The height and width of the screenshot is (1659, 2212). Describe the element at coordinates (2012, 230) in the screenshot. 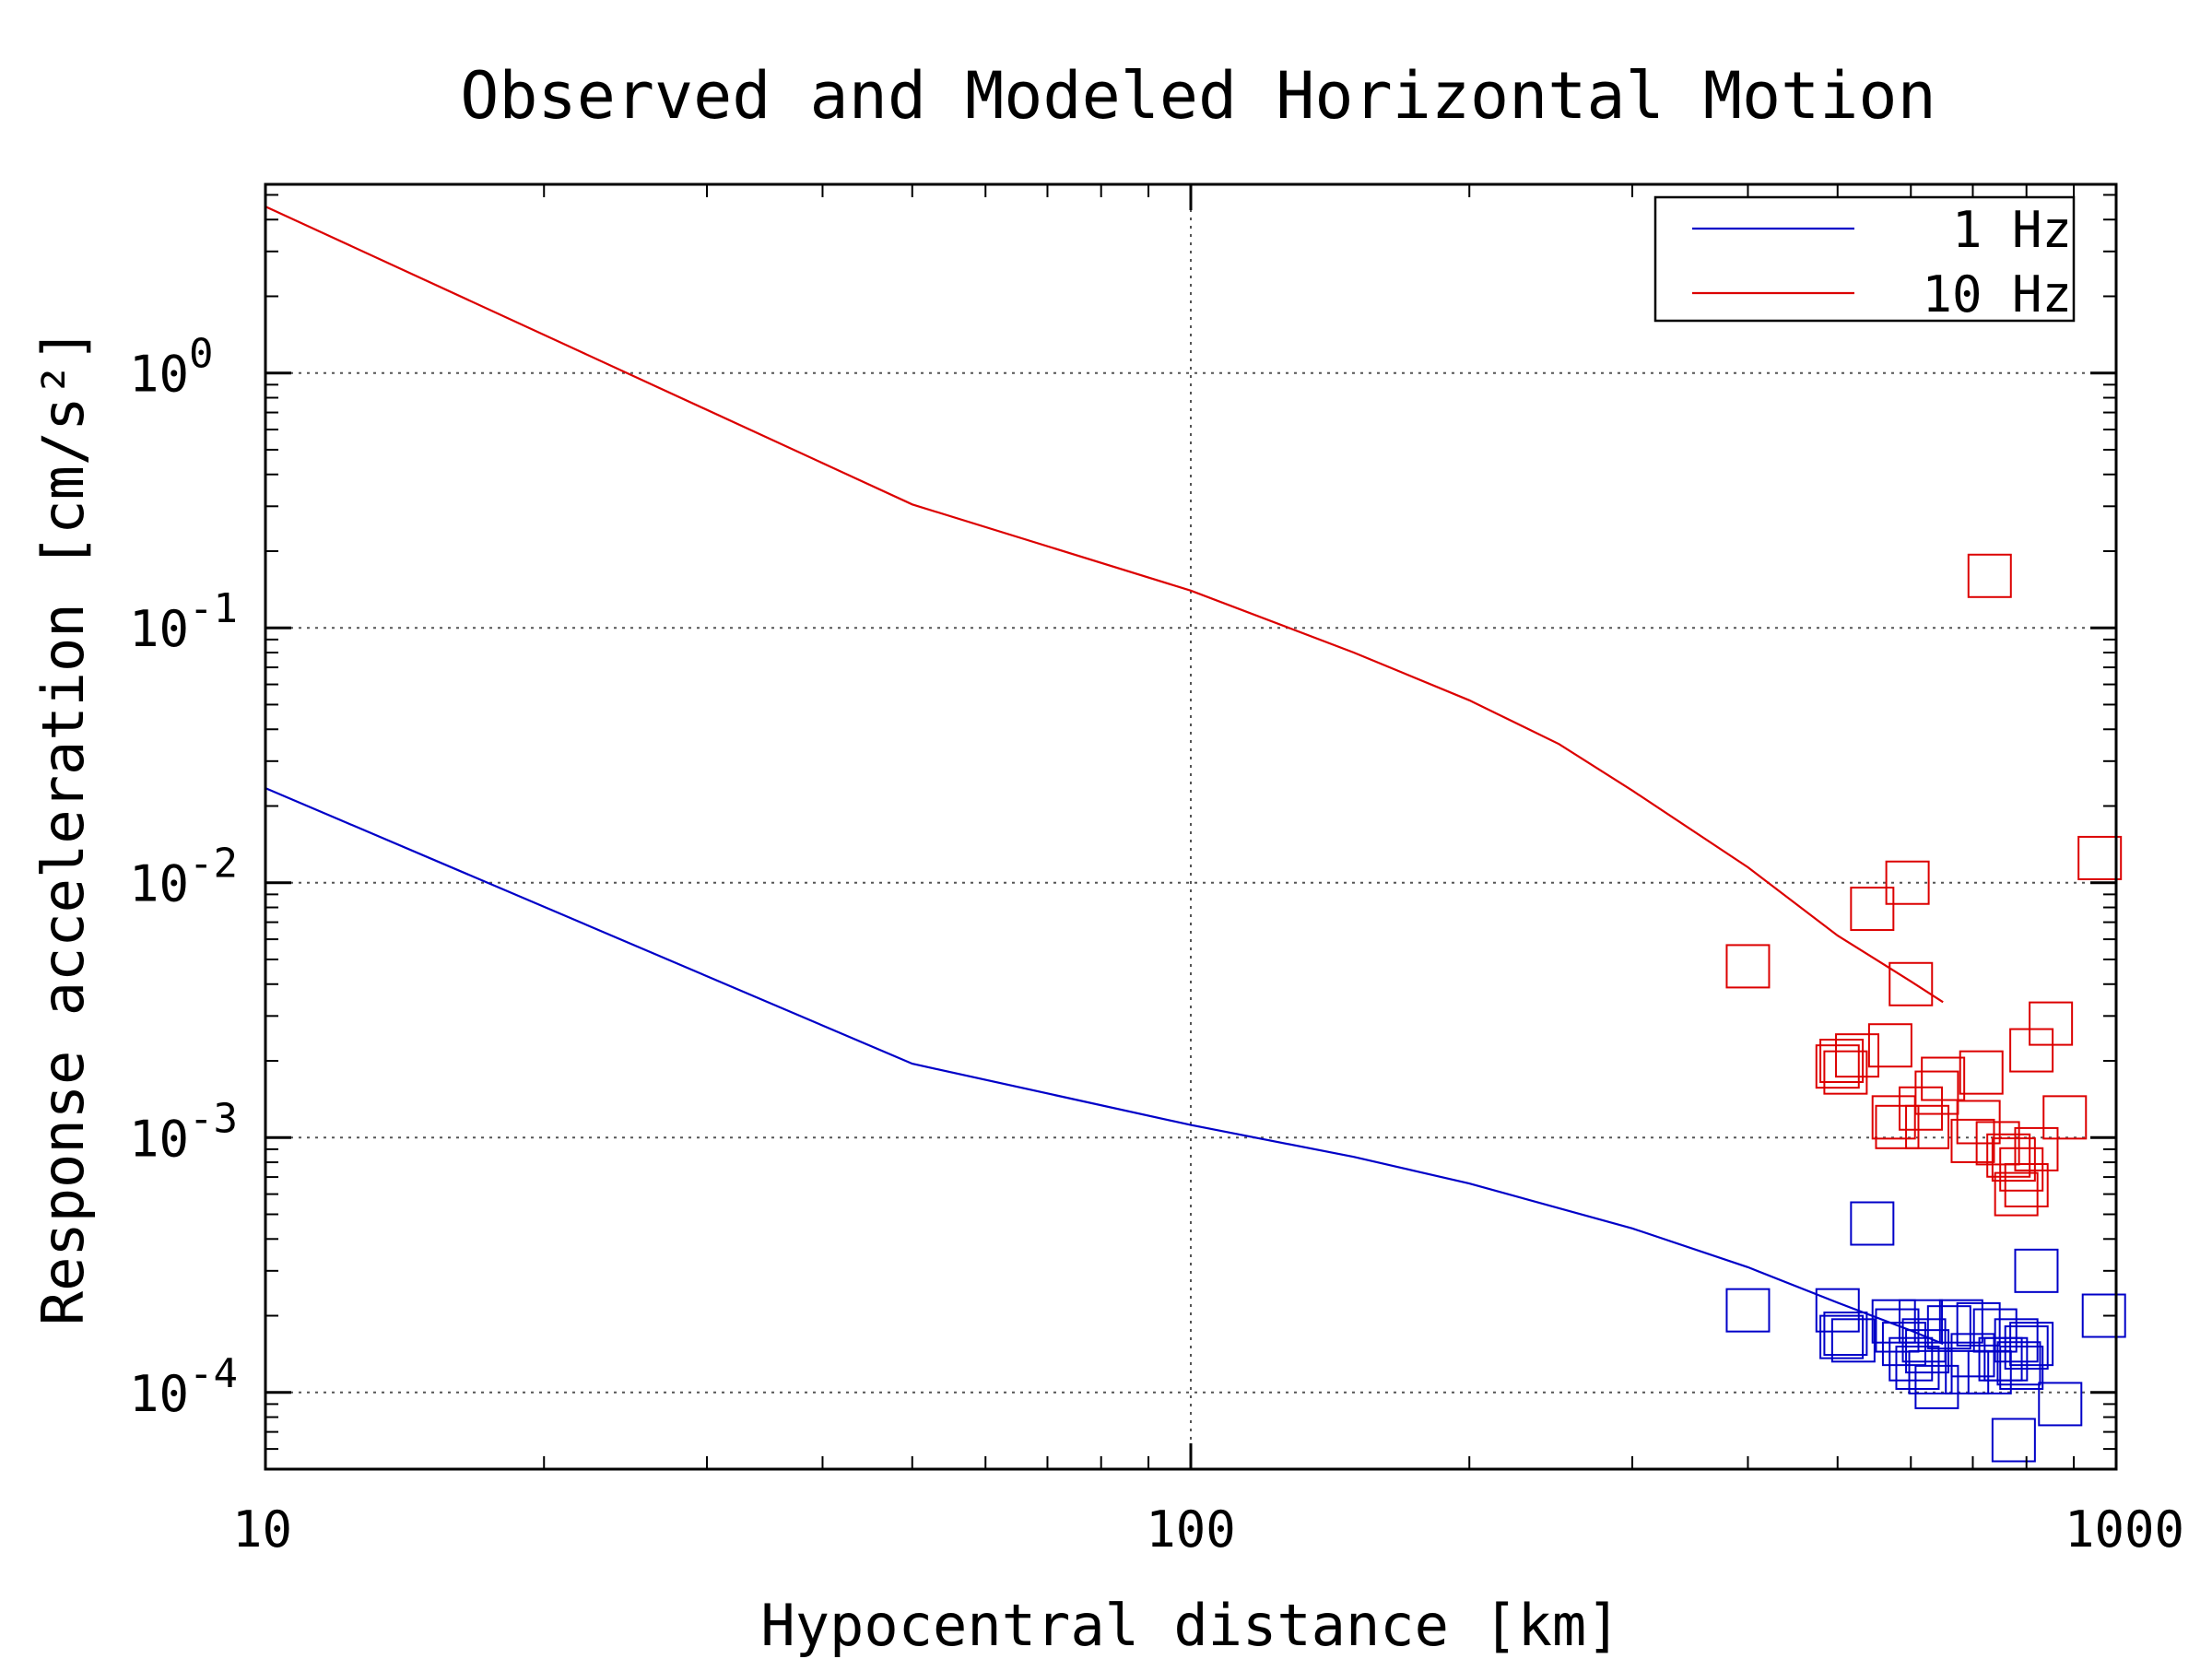

I see `legend-label: 1 Hz` at that location.